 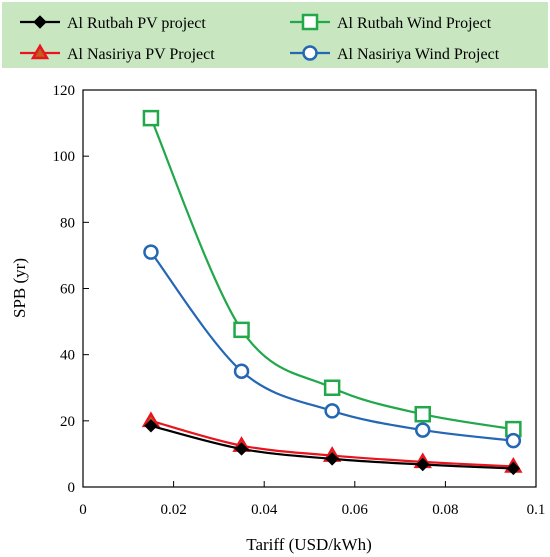 What do you see at coordinates (141, 54) in the screenshot?
I see `legend-label: Al Nasiriya PV Project` at bounding box center [141, 54].